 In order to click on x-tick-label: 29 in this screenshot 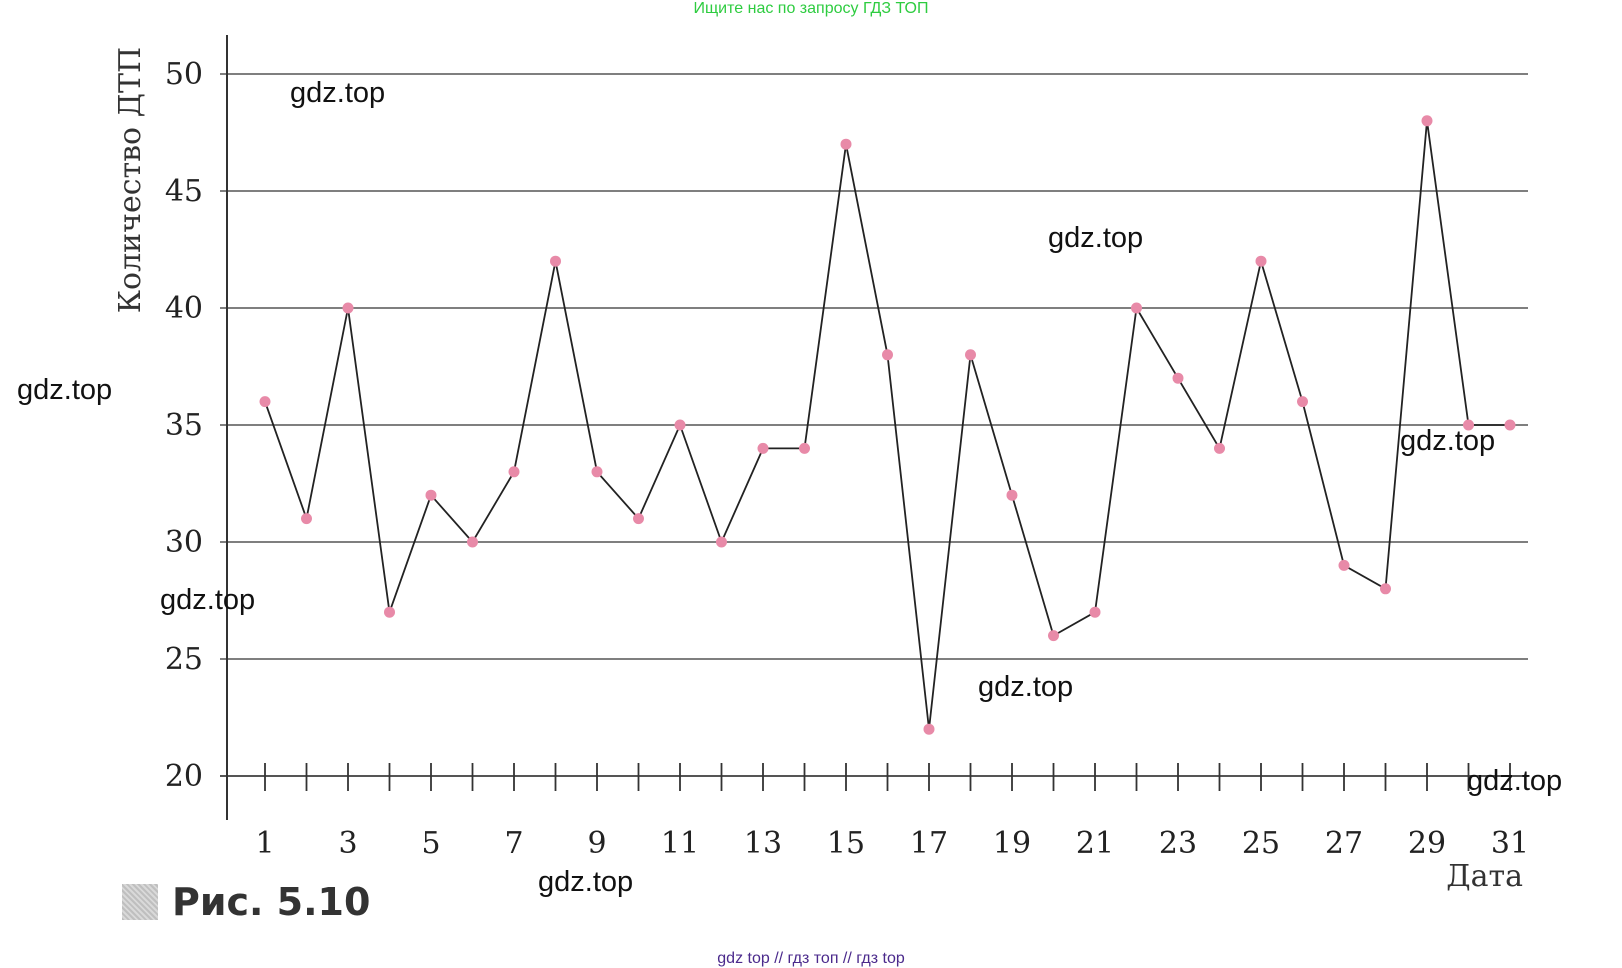, I will do `click(1427, 843)`.